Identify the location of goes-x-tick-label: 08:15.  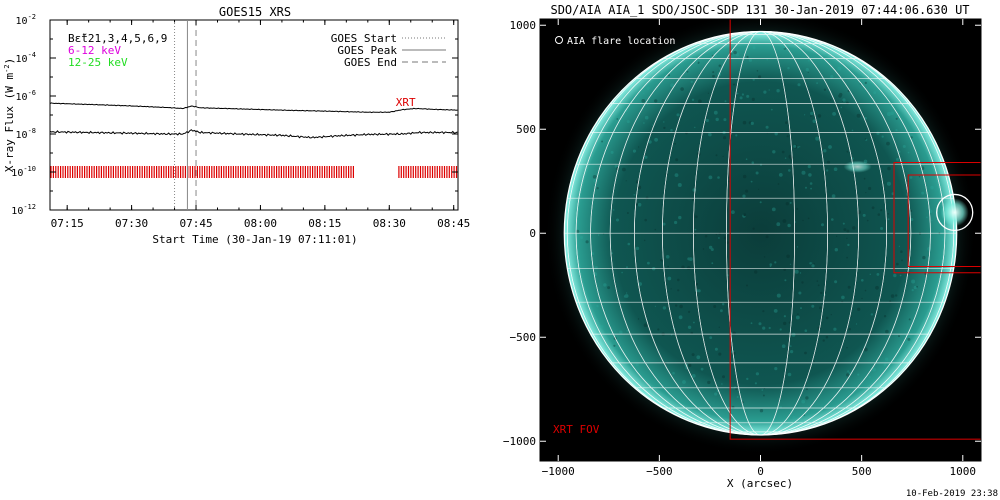
(324, 223).